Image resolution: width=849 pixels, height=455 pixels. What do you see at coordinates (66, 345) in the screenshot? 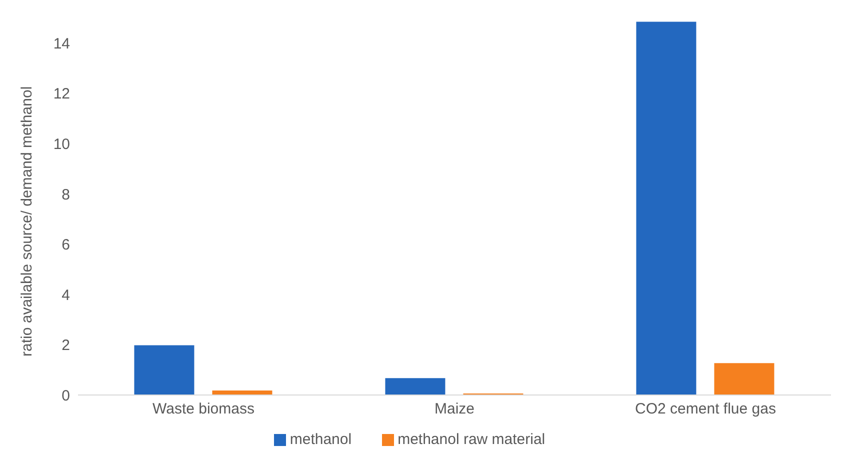
I see `y-tick-label: 2` at bounding box center [66, 345].